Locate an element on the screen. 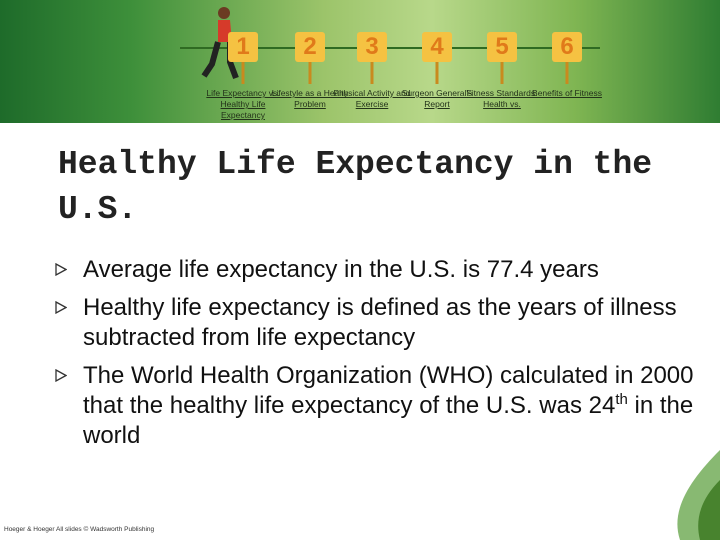 The image size is (720, 540). nav-item: 3 Physical Activity and Exercise is located at coordinates (372, 61).